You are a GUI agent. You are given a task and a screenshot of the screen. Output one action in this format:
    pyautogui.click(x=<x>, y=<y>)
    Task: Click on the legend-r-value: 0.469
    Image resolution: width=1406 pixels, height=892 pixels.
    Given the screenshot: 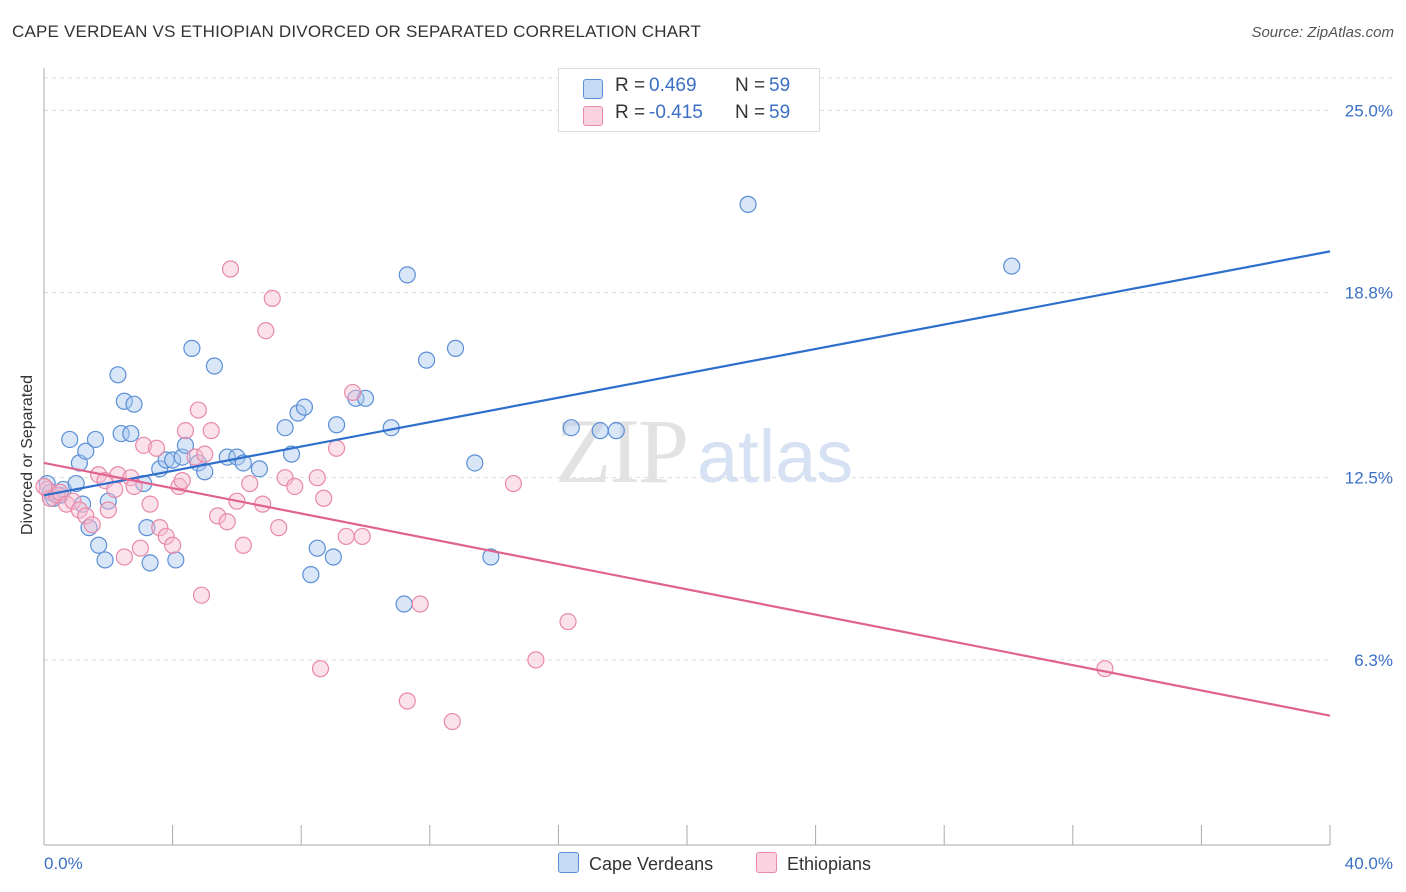 What is the action you would take?
    pyautogui.click(x=673, y=85)
    